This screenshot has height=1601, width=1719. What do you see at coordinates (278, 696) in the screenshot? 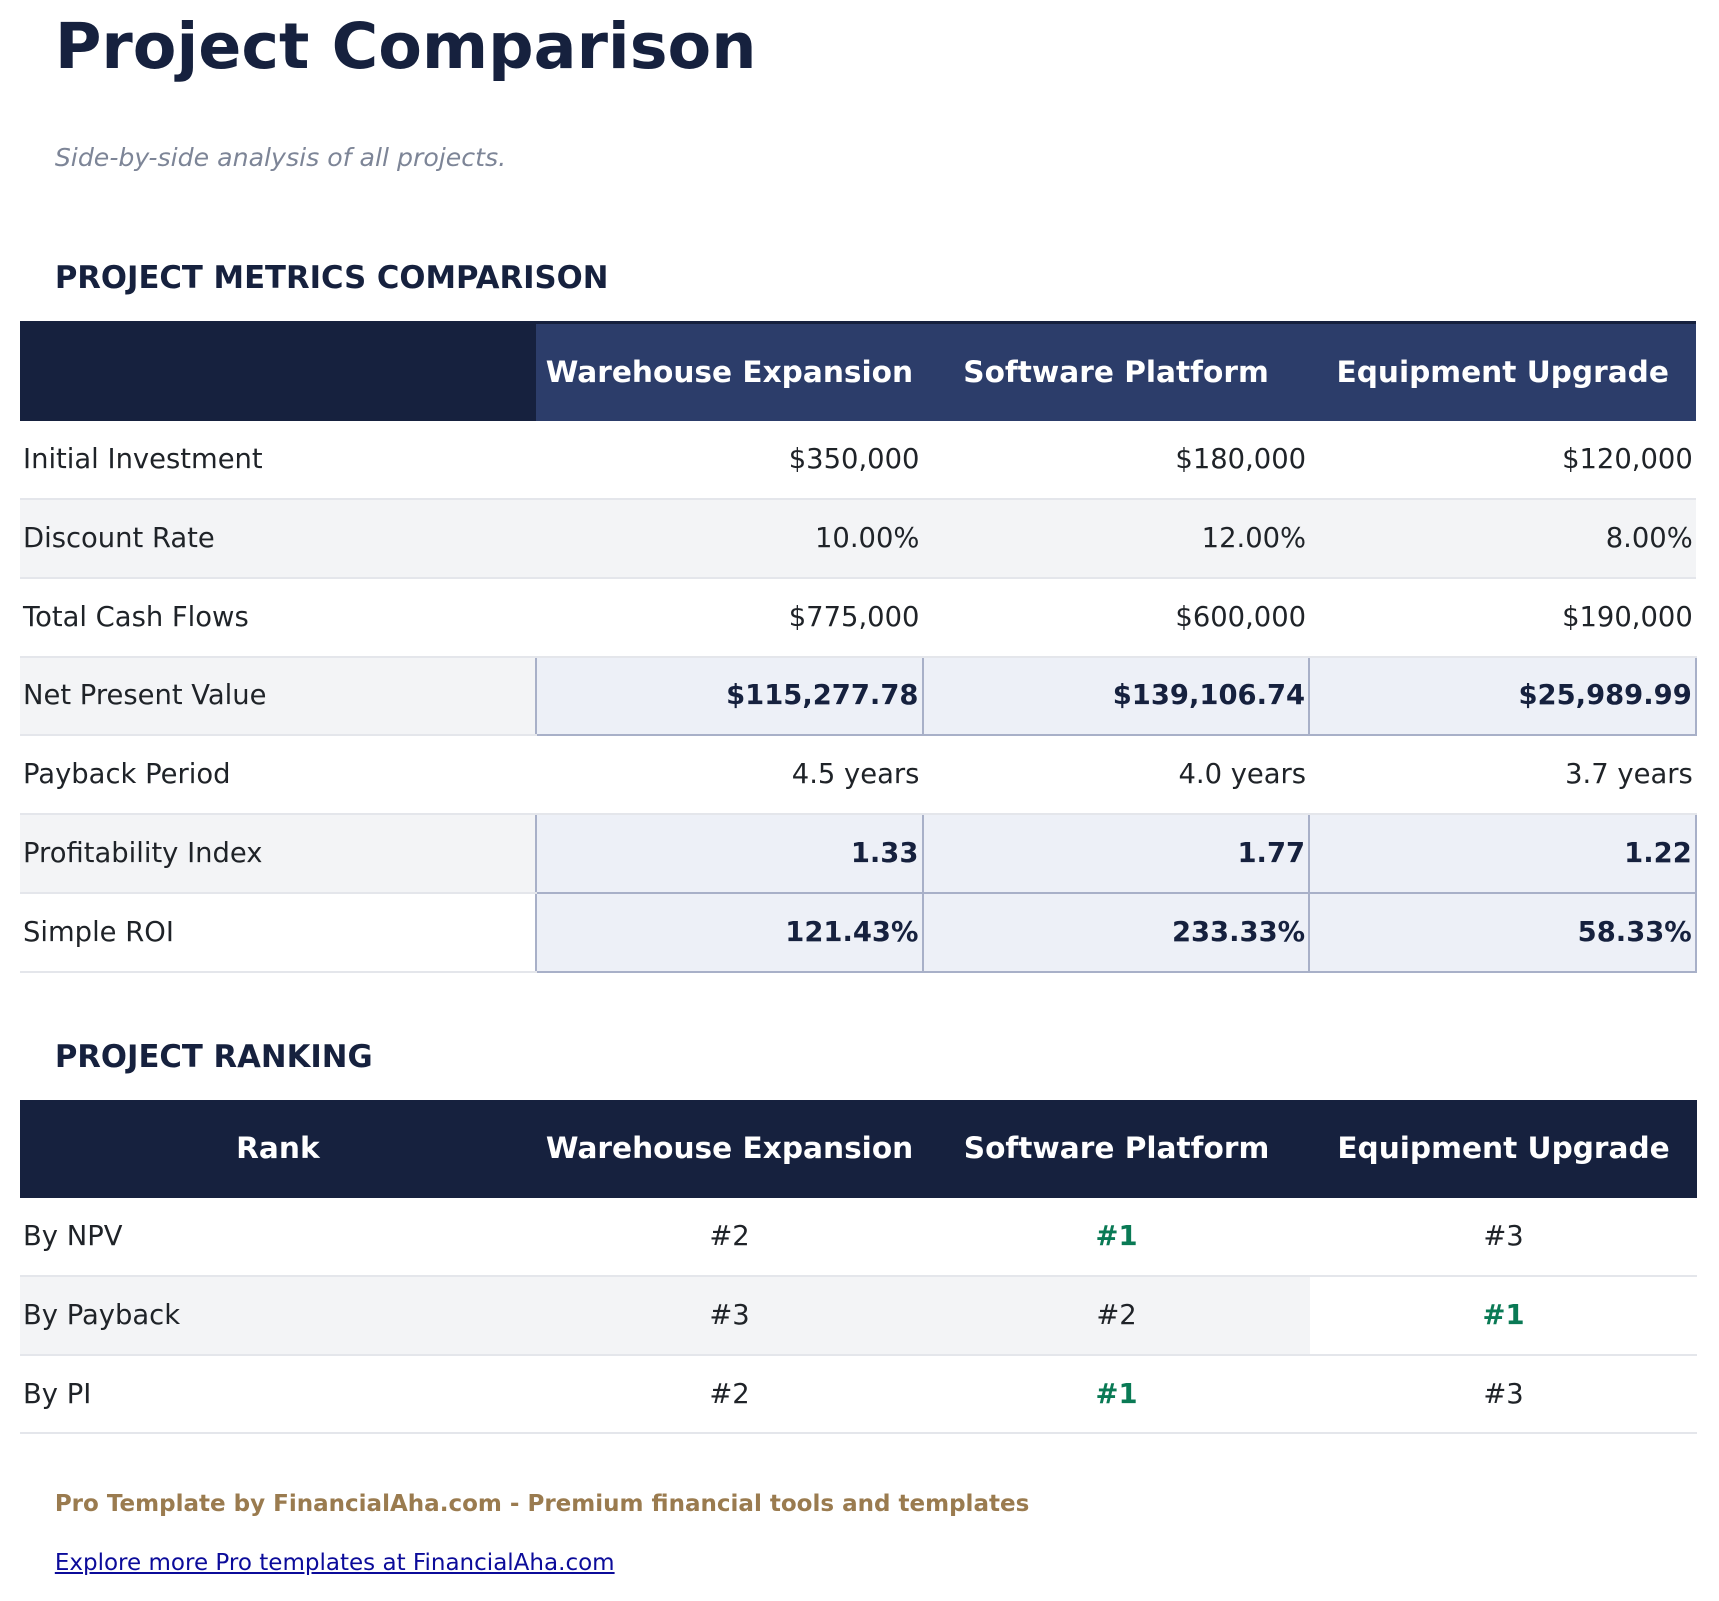
I see `metric-label: Net Present Value` at bounding box center [278, 696].